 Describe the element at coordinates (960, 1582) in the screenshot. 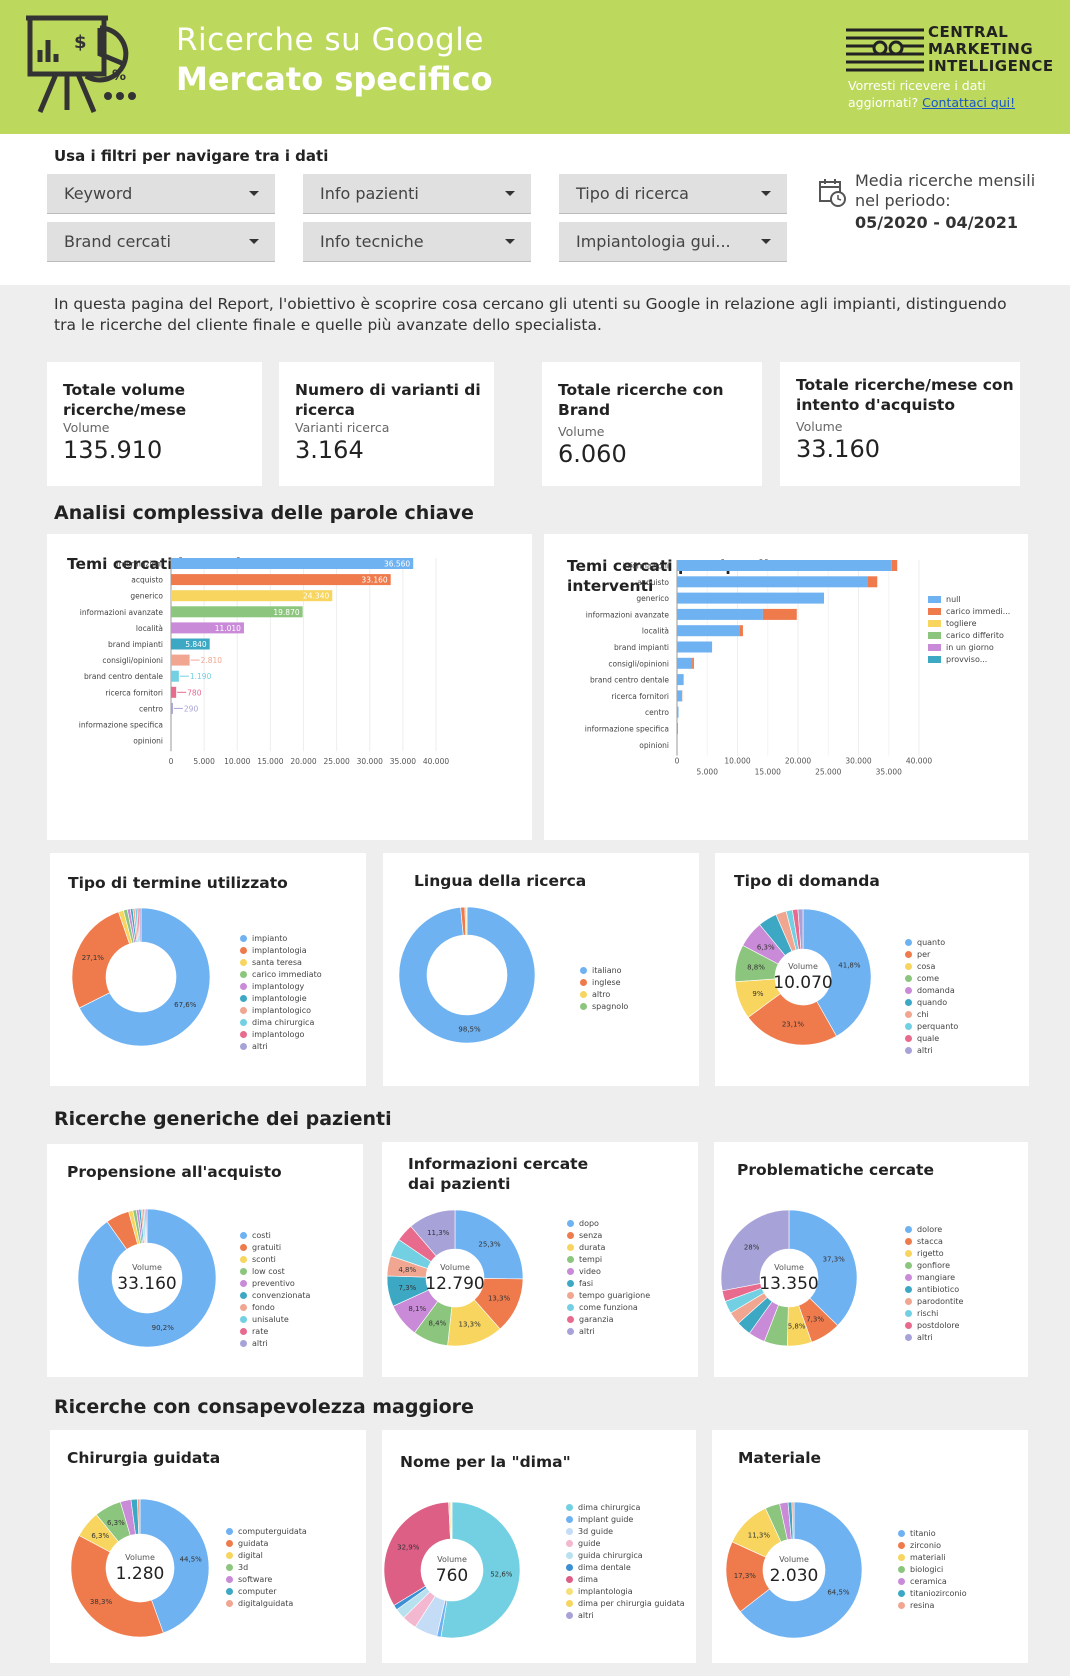

I see `legend-item: ceramica` at that location.